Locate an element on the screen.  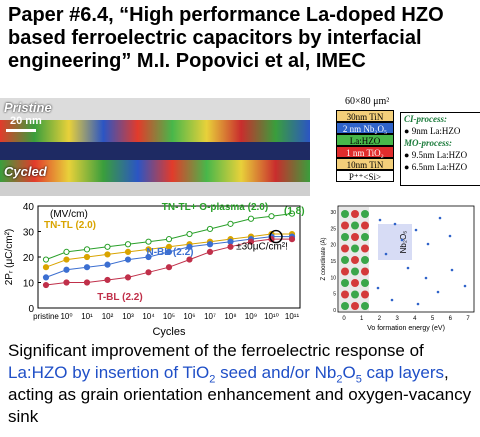
inset-x-axis-label: Vo formation energy (eV) is located at coordinates (406, 328).